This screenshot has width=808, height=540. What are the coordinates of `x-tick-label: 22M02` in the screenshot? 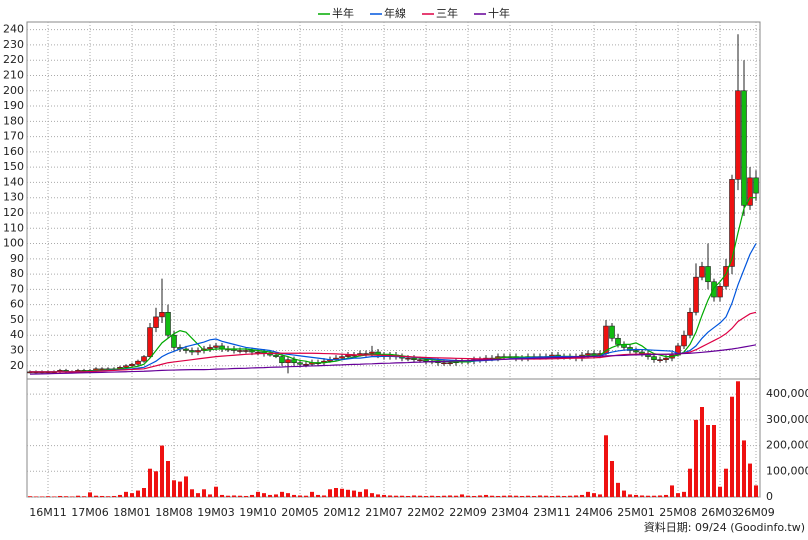 It's located at (426, 512).